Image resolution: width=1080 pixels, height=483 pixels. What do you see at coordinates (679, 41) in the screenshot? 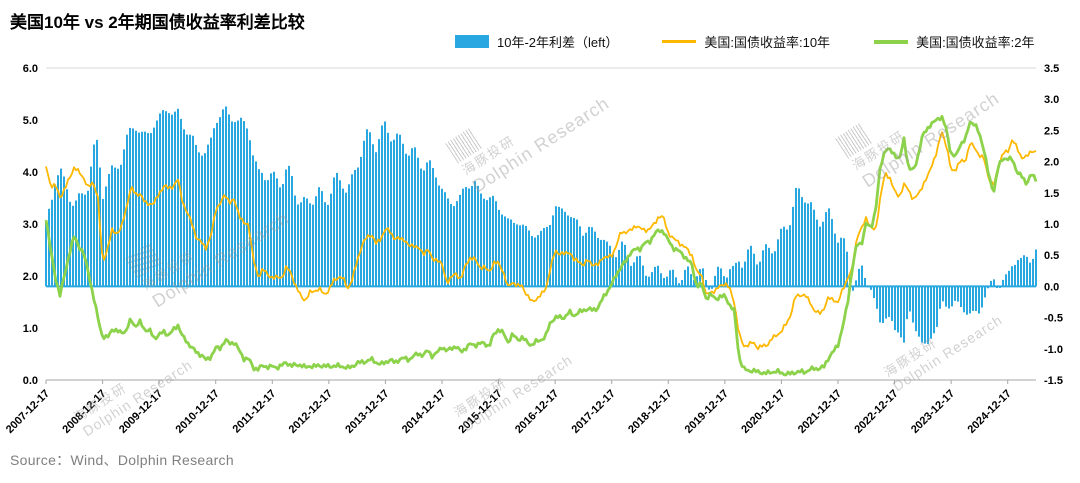
I see `line-10y-swatch` at bounding box center [679, 41].